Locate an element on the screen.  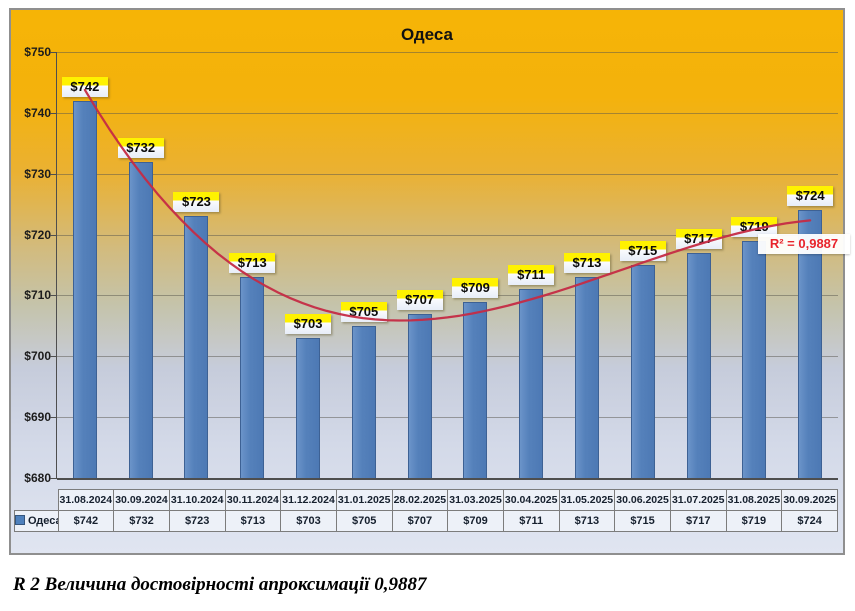
y-axis-label: $730 is located at coordinates (37, 173).